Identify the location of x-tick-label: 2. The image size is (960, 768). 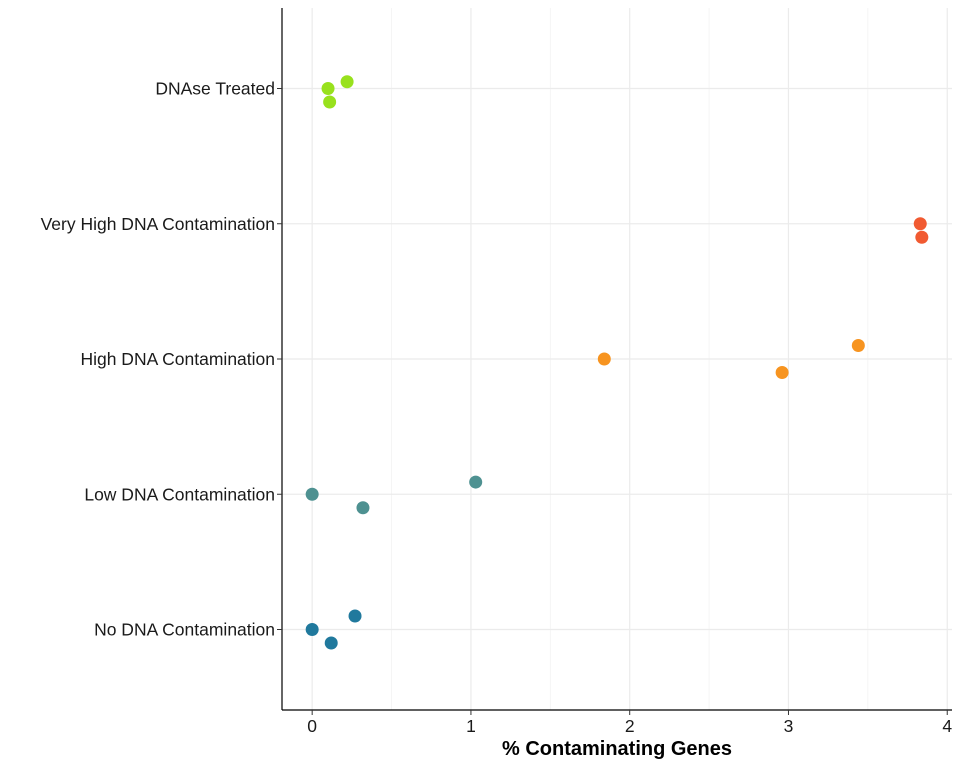
(630, 726).